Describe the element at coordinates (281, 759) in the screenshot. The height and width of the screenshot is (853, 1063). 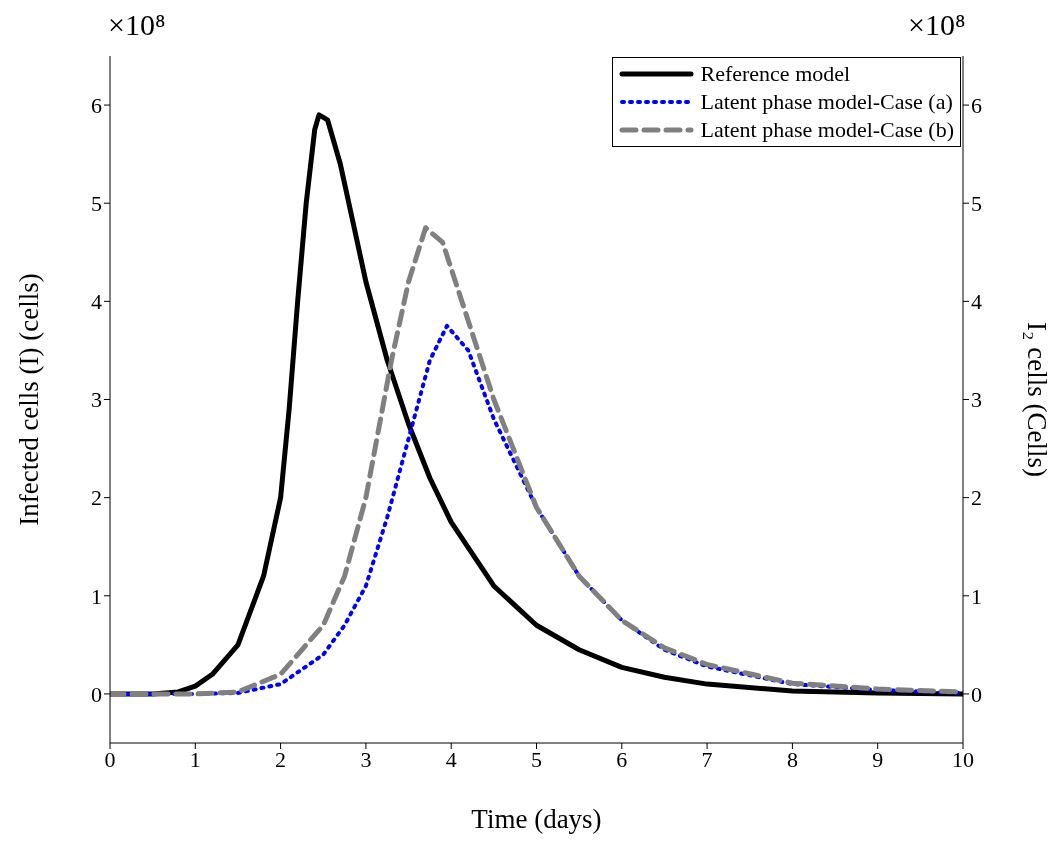
I see `x-tick-label: 2` at that location.